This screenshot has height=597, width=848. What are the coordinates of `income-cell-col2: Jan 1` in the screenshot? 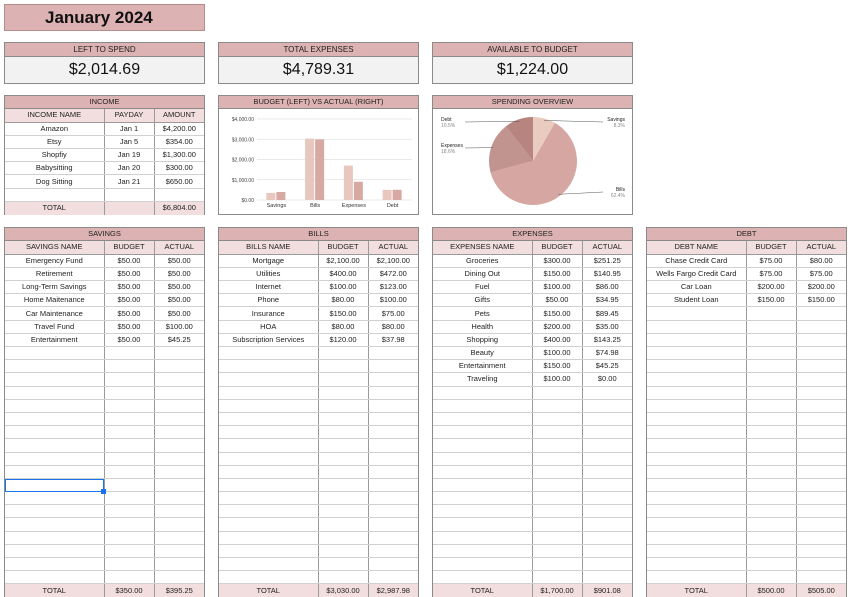 It's located at (129, 129).